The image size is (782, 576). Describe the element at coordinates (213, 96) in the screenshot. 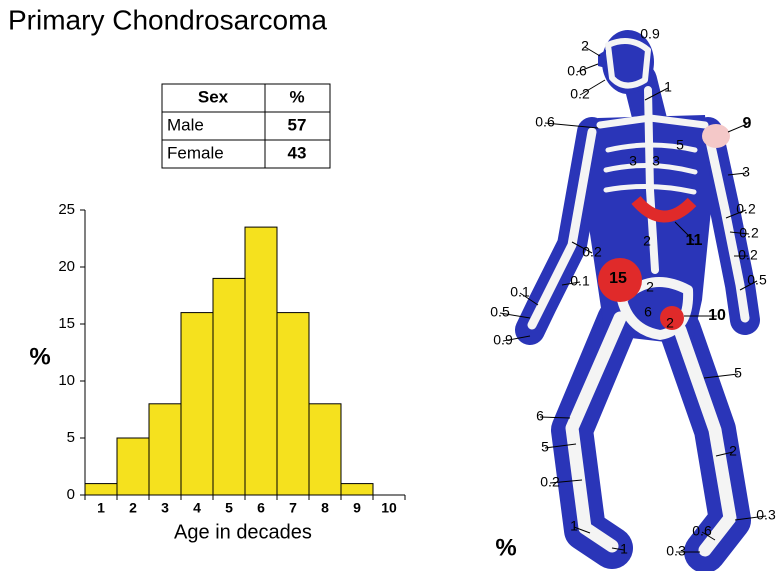

I see `table-header: Sex` at that location.